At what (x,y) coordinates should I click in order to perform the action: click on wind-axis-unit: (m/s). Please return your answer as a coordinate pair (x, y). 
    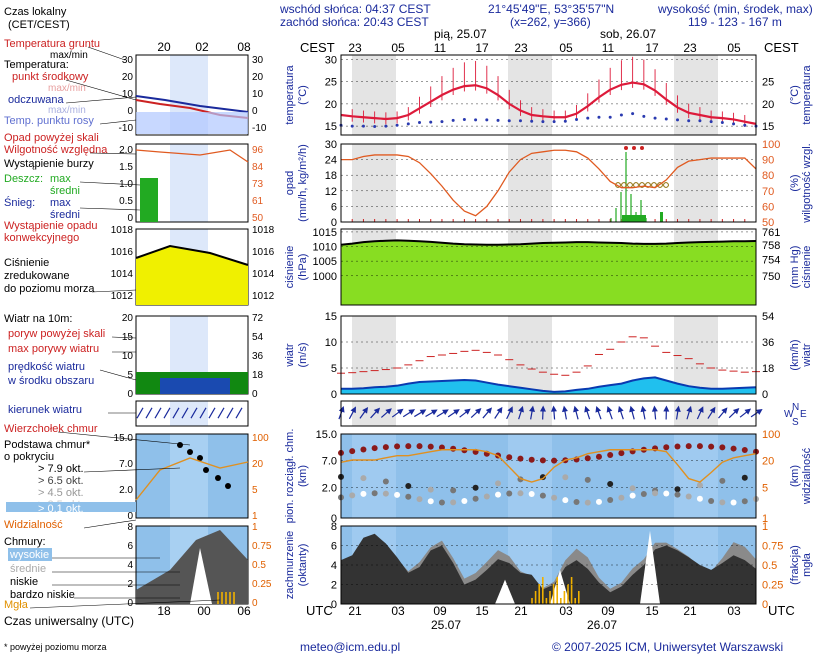
    Looking at the image, I should click on (303, 354).